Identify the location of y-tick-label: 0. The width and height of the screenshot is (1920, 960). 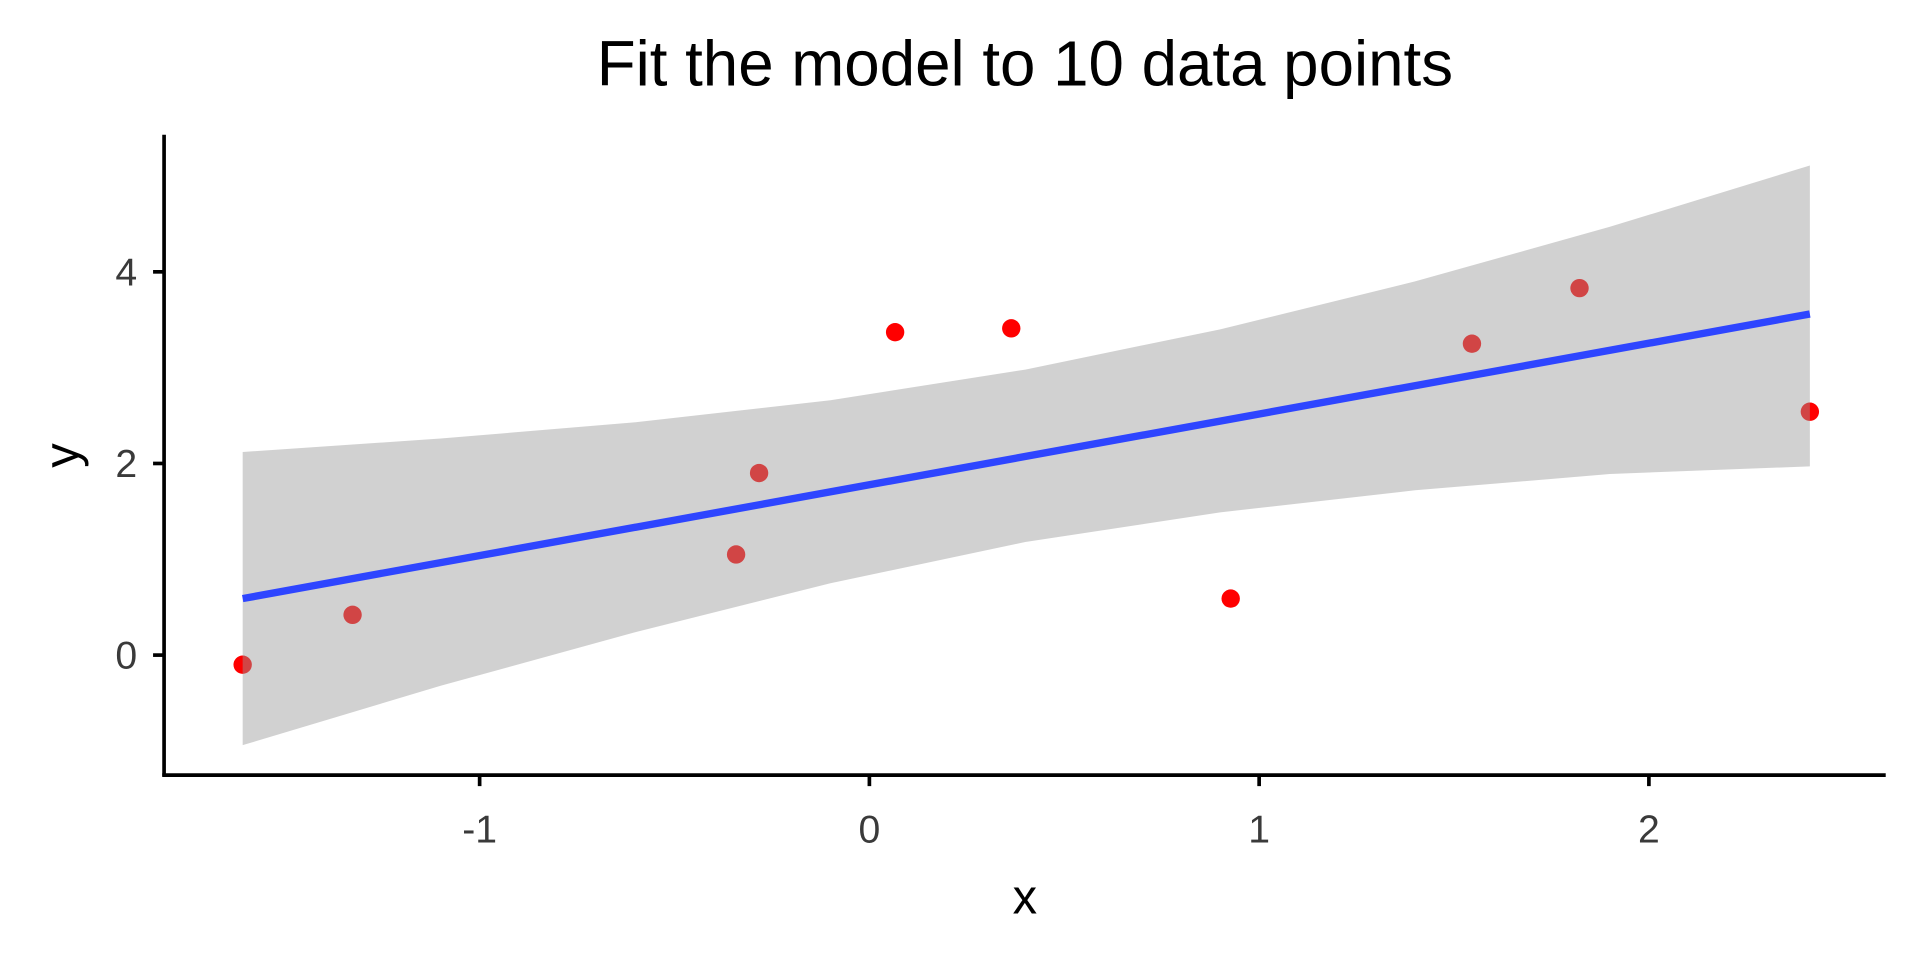
(126, 656).